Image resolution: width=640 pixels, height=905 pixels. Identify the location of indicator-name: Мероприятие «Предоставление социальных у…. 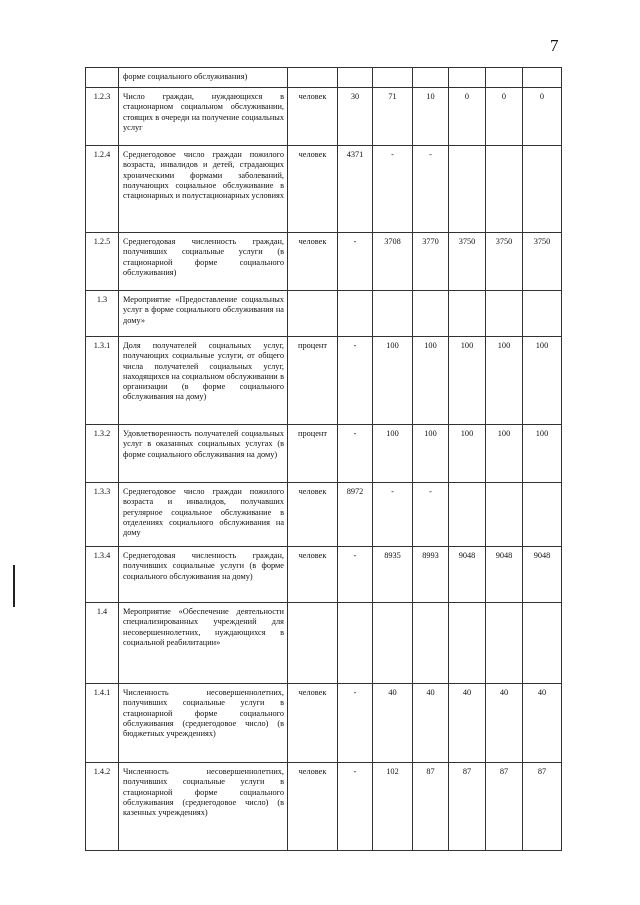
(203, 313).